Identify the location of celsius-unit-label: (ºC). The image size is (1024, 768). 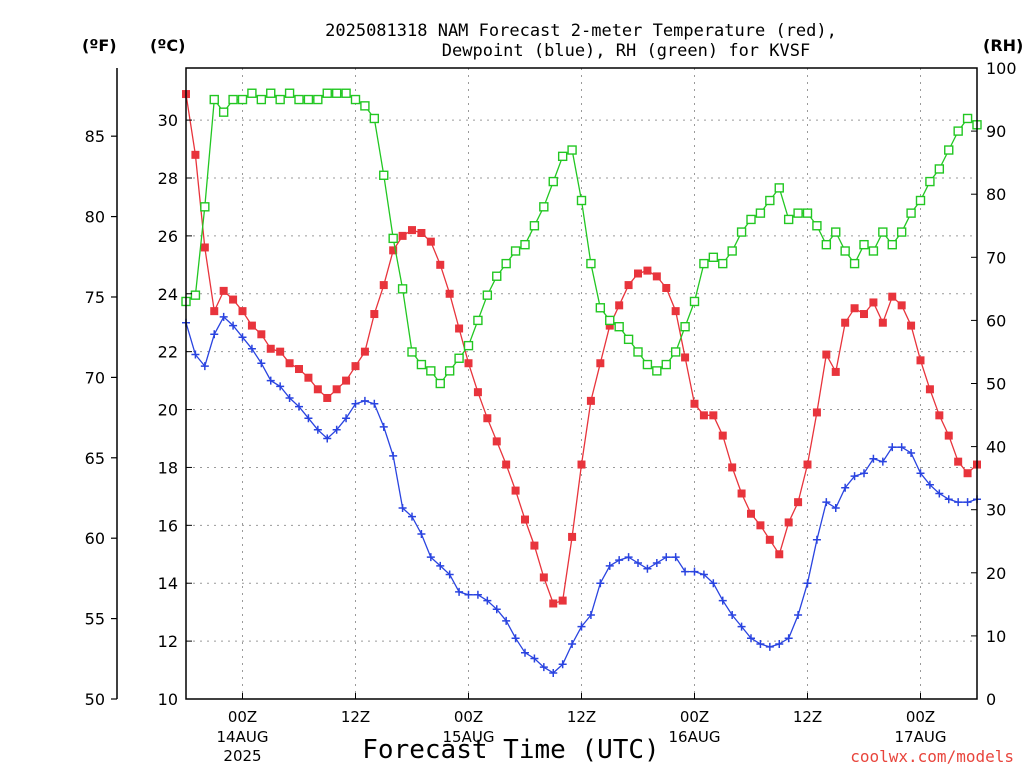
(167, 45).